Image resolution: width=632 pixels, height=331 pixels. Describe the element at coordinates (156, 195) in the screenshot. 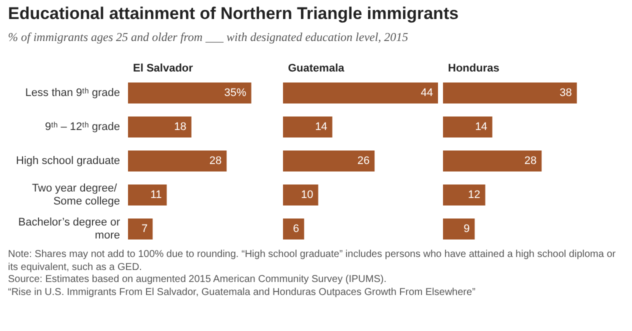

I see `data-label: 11` at that location.